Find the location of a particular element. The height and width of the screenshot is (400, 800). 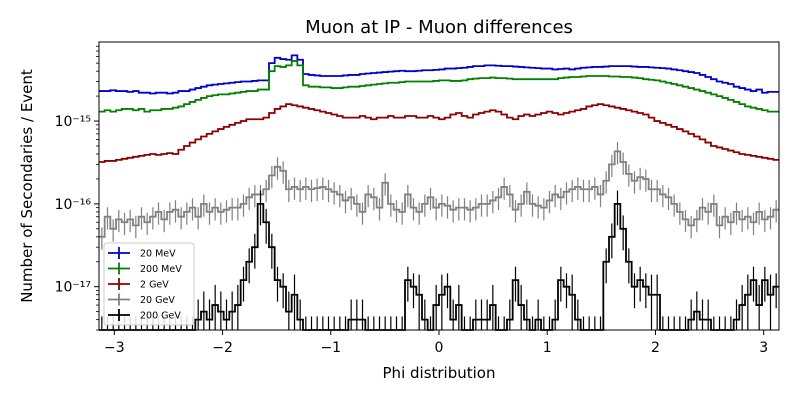

series-line-2-gev is located at coordinates (439, 133).